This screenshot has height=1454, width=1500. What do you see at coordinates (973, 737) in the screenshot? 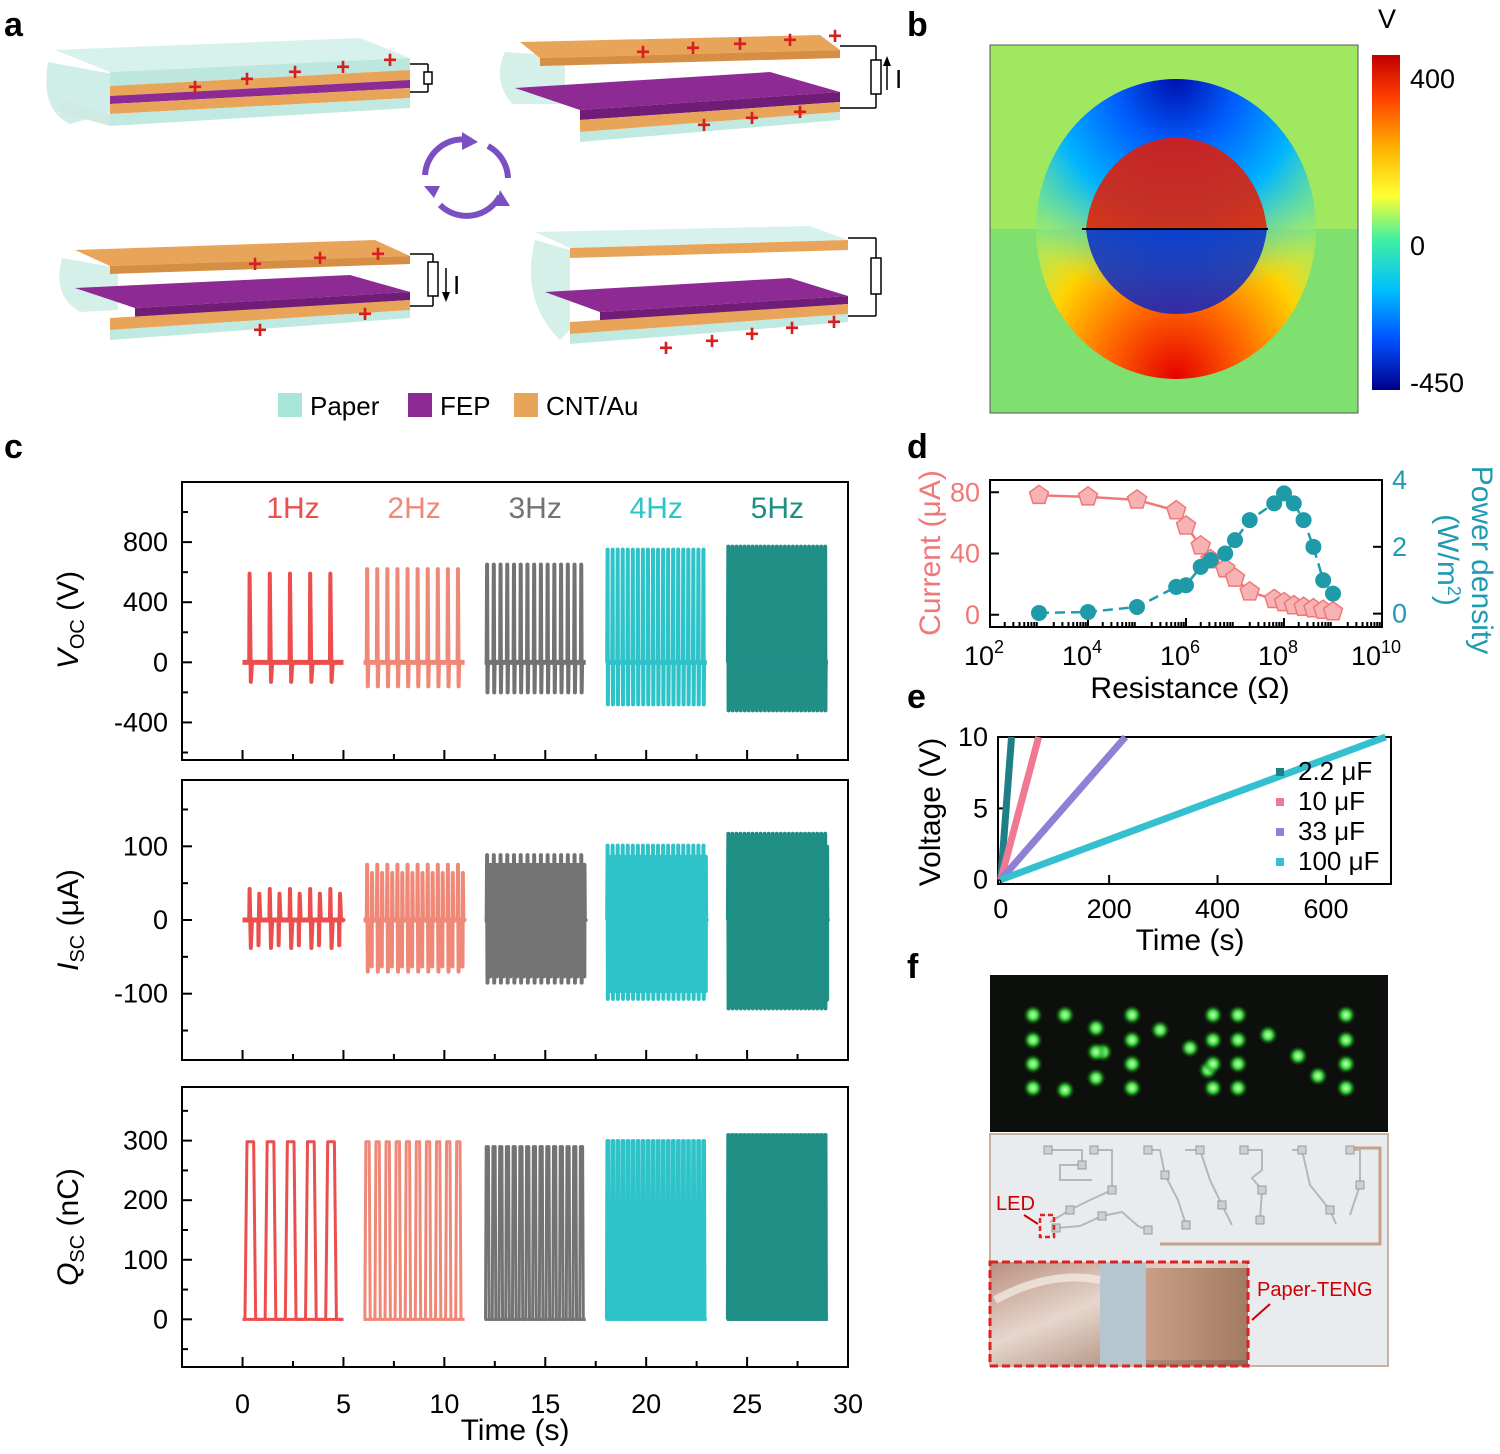
I see `y-tick-label: 10` at bounding box center [973, 737].